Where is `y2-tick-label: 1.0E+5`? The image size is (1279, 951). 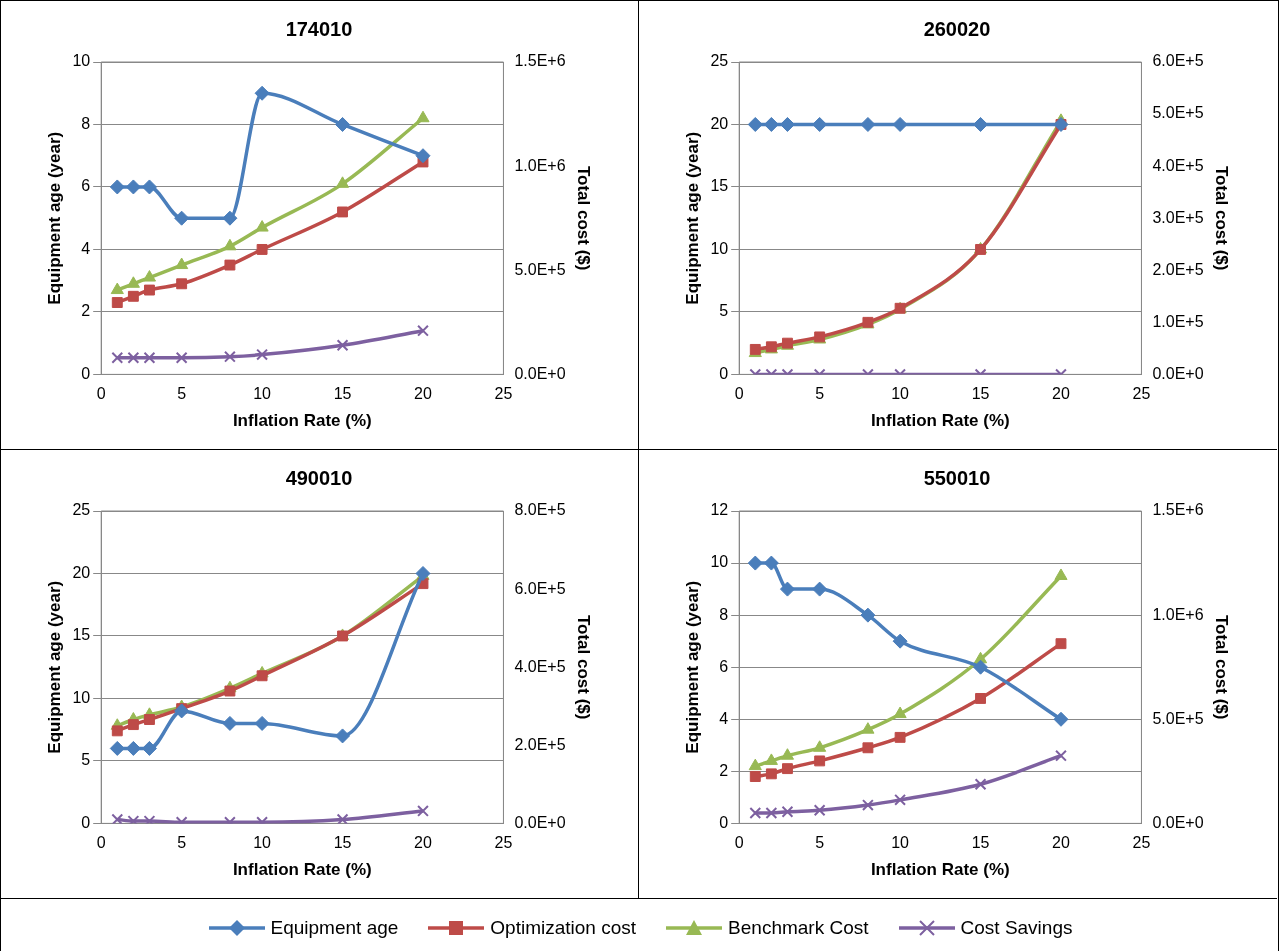 y2-tick-label: 1.0E+5 is located at coordinates (1178, 321).